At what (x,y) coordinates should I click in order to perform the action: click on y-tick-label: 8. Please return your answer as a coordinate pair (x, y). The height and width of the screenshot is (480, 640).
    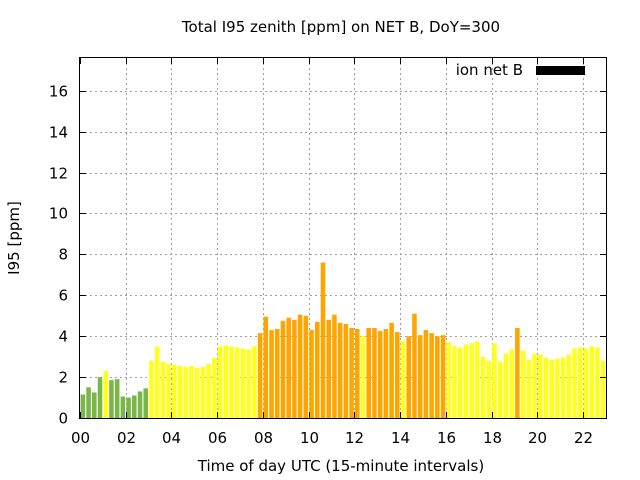
    Looking at the image, I should click on (63, 255).